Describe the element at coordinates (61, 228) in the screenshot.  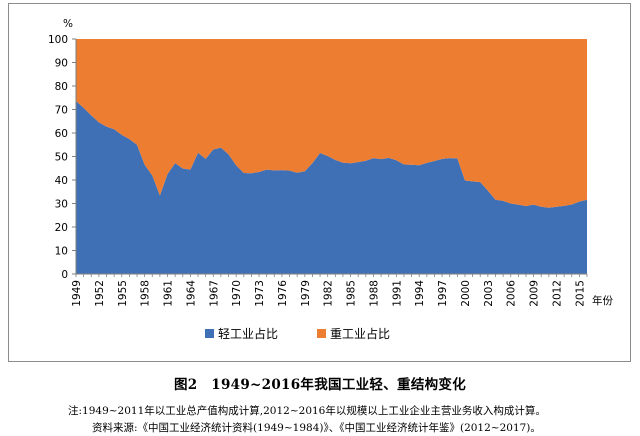
I see `y-tick-label: 20` at that location.